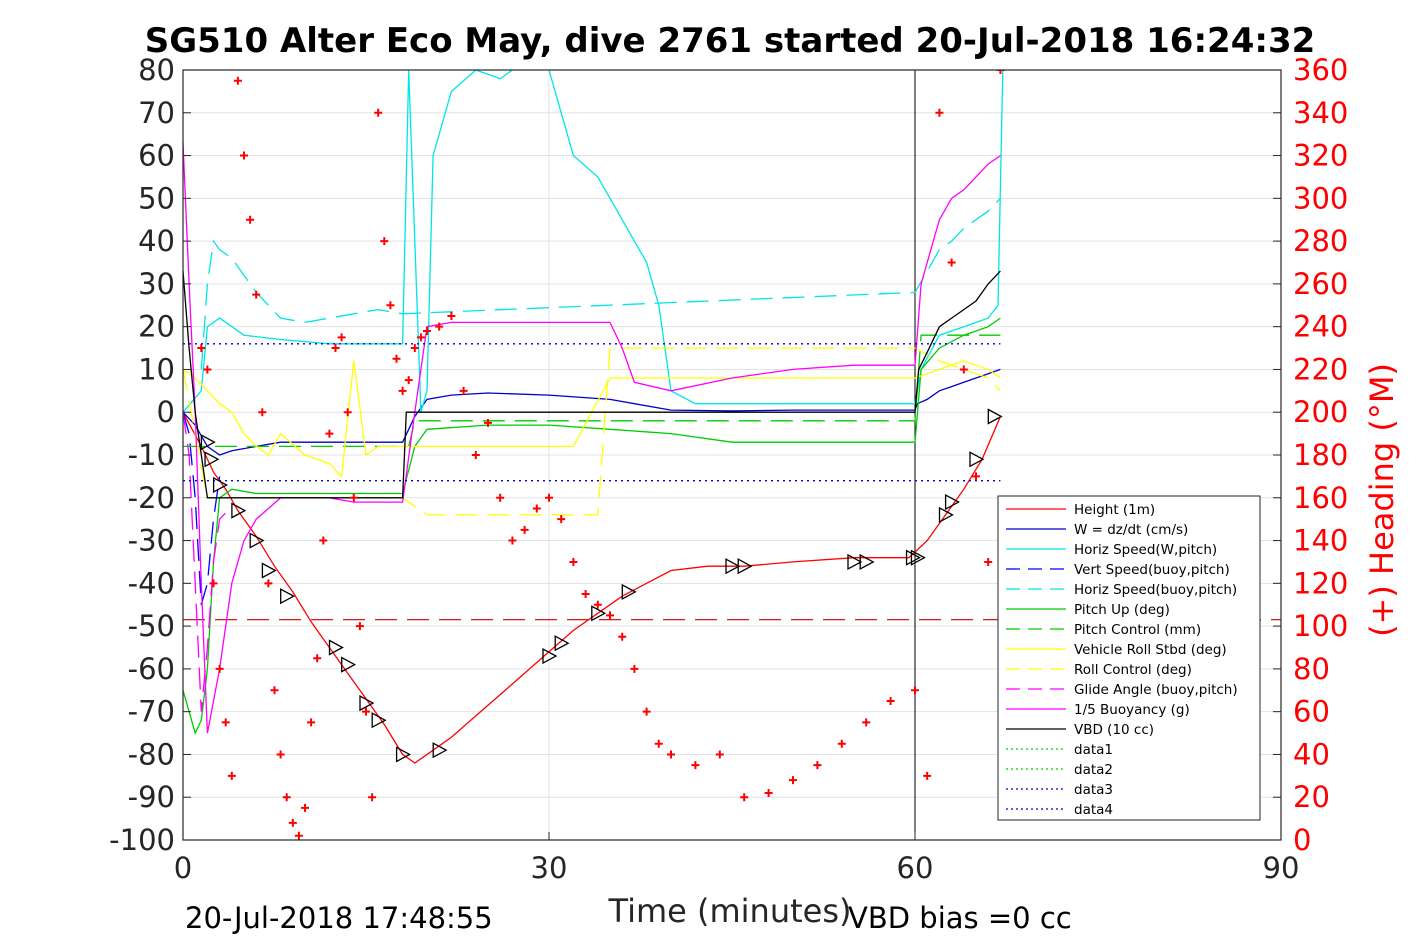 The width and height of the screenshot is (1417, 945). What do you see at coordinates (1131, 530) in the screenshot?
I see `legend-label: W = dz/dt (cm/s)` at bounding box center [1131, 530].